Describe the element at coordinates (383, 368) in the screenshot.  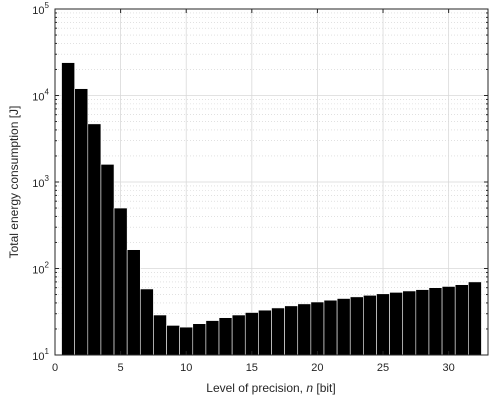
I see `x-tick-label: 25` at that location.